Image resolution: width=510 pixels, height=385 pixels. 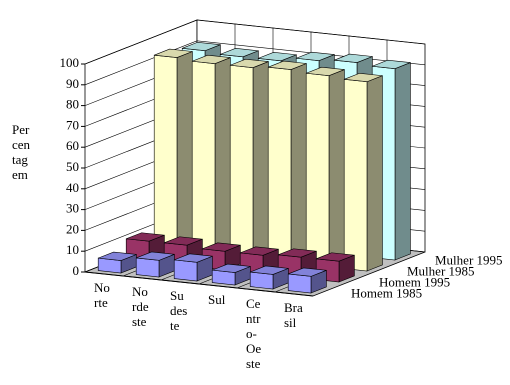 I want to click on y-tick-label: 50, so click(x=72, y=166).